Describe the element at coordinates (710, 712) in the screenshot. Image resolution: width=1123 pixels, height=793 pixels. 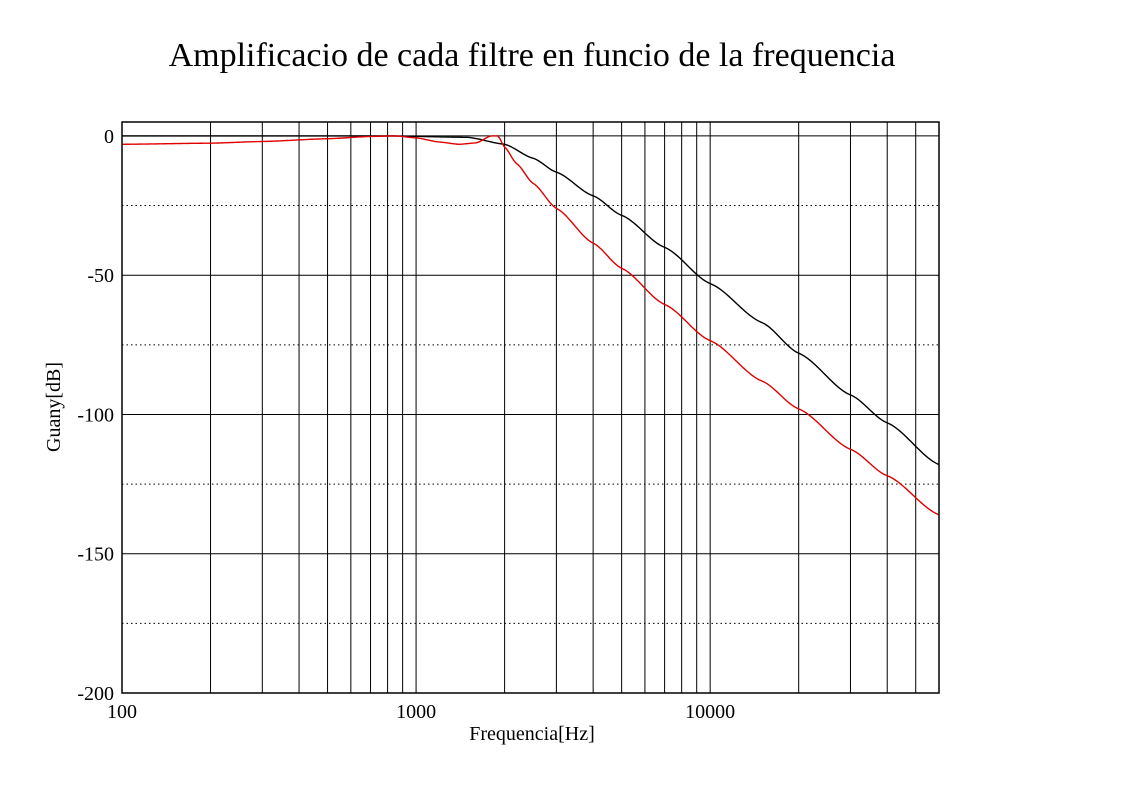
I see `x-tick-label: 10000` at that location.